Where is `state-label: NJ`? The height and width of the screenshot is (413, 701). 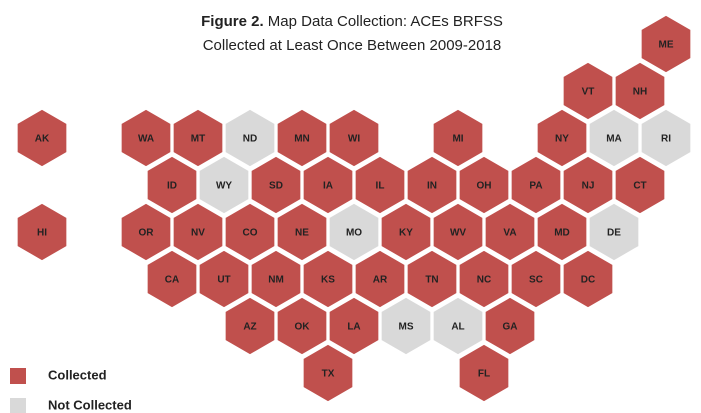 state-label: NJ is located at coordinates (588, 186).